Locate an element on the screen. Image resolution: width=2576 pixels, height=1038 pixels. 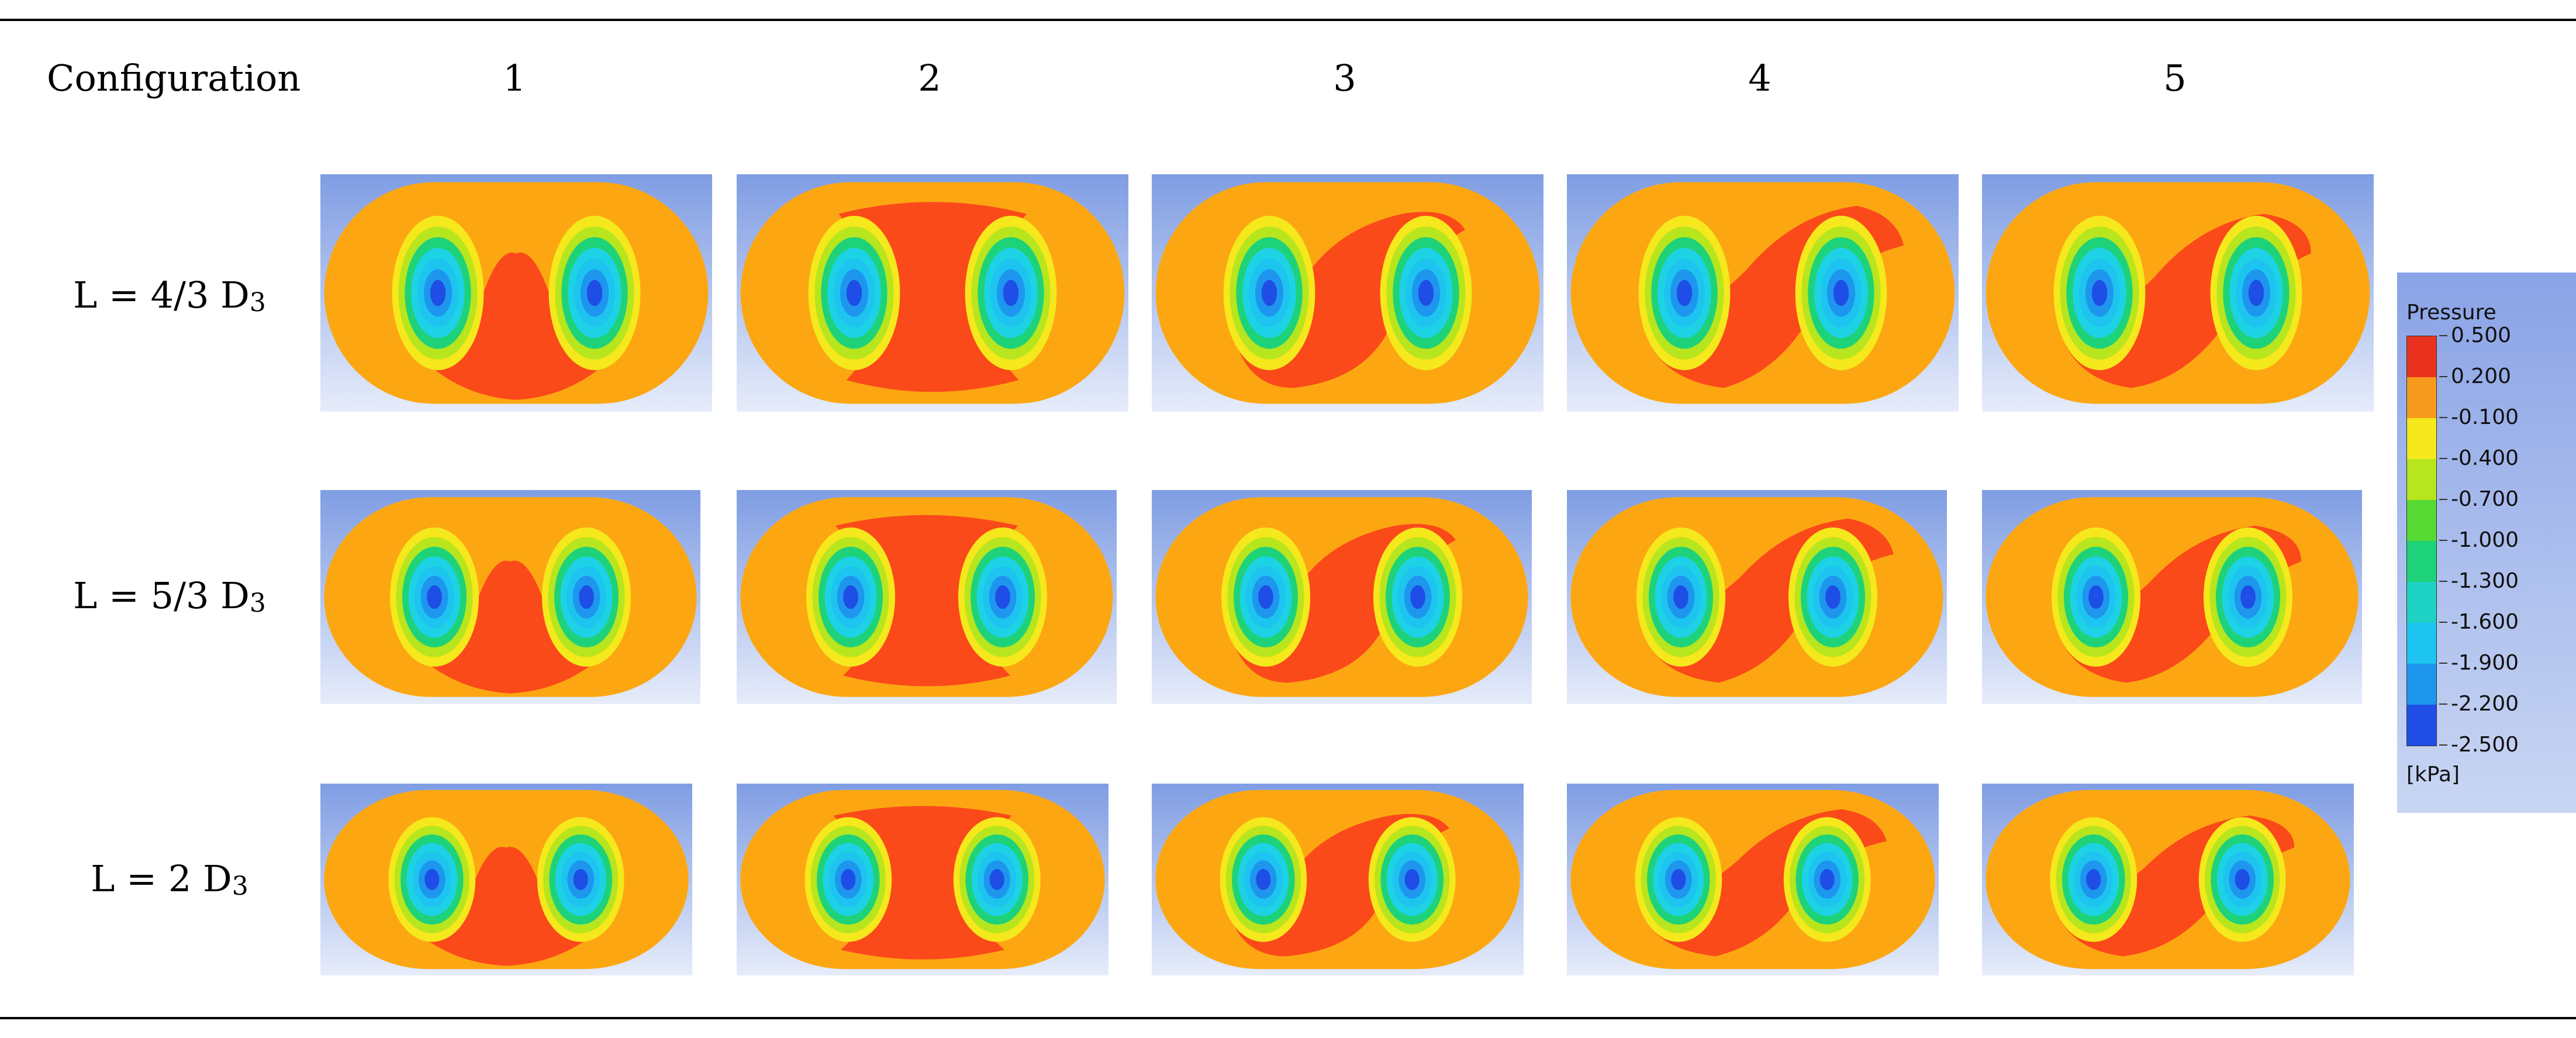
legend-tick-label: -1.600 is located at coordinates (2479, 622).